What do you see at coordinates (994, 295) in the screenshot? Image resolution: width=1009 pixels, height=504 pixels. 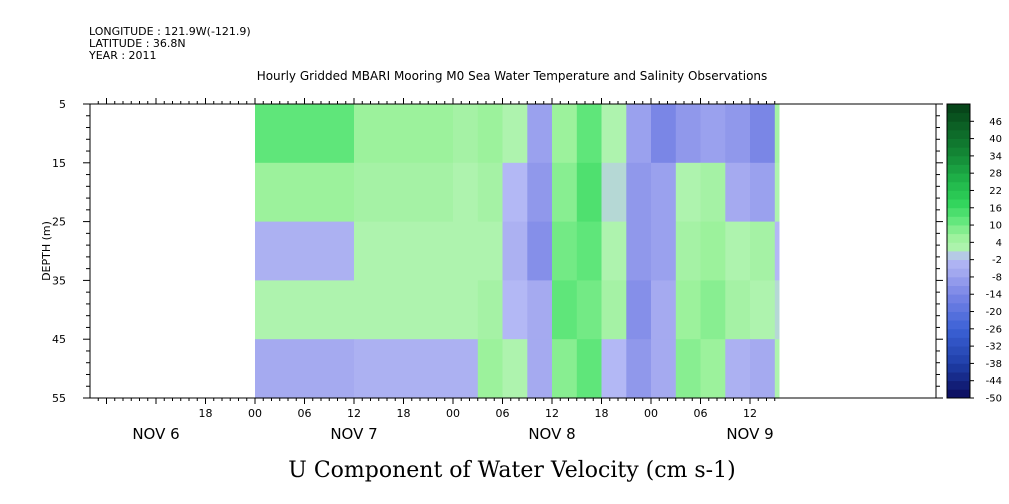 I see `colorbar-label: -14` at bounding box center [994, 295].